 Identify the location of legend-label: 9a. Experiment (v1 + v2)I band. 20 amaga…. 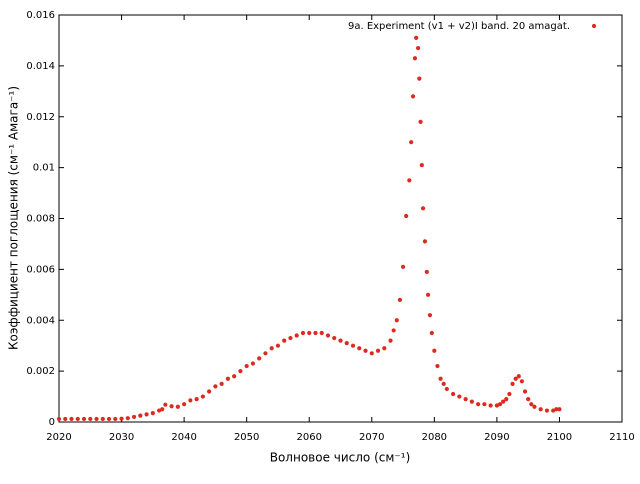
(459, 26).